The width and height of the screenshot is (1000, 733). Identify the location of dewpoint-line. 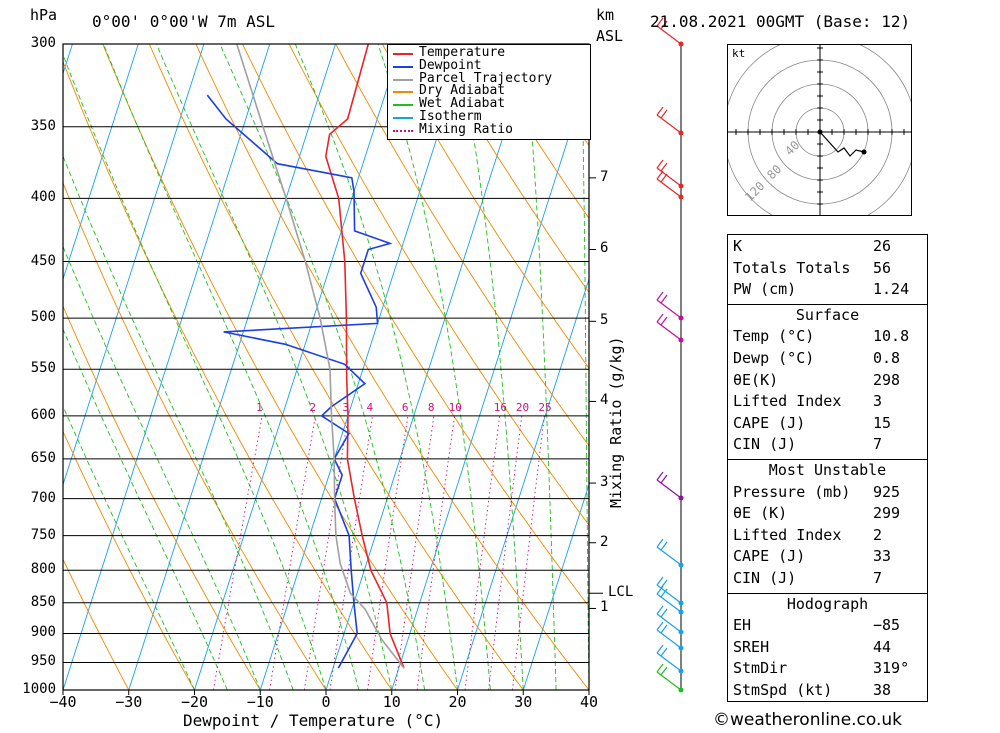
(299, 381).